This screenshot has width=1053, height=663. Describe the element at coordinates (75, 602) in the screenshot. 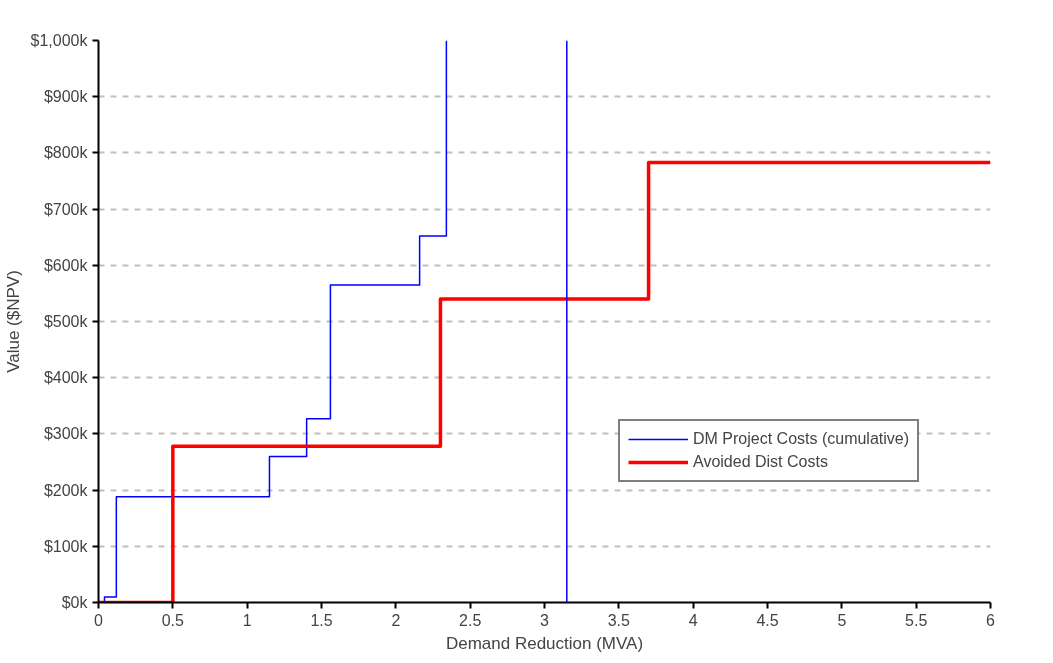

I see `y-tick-label: $0k` at that location.